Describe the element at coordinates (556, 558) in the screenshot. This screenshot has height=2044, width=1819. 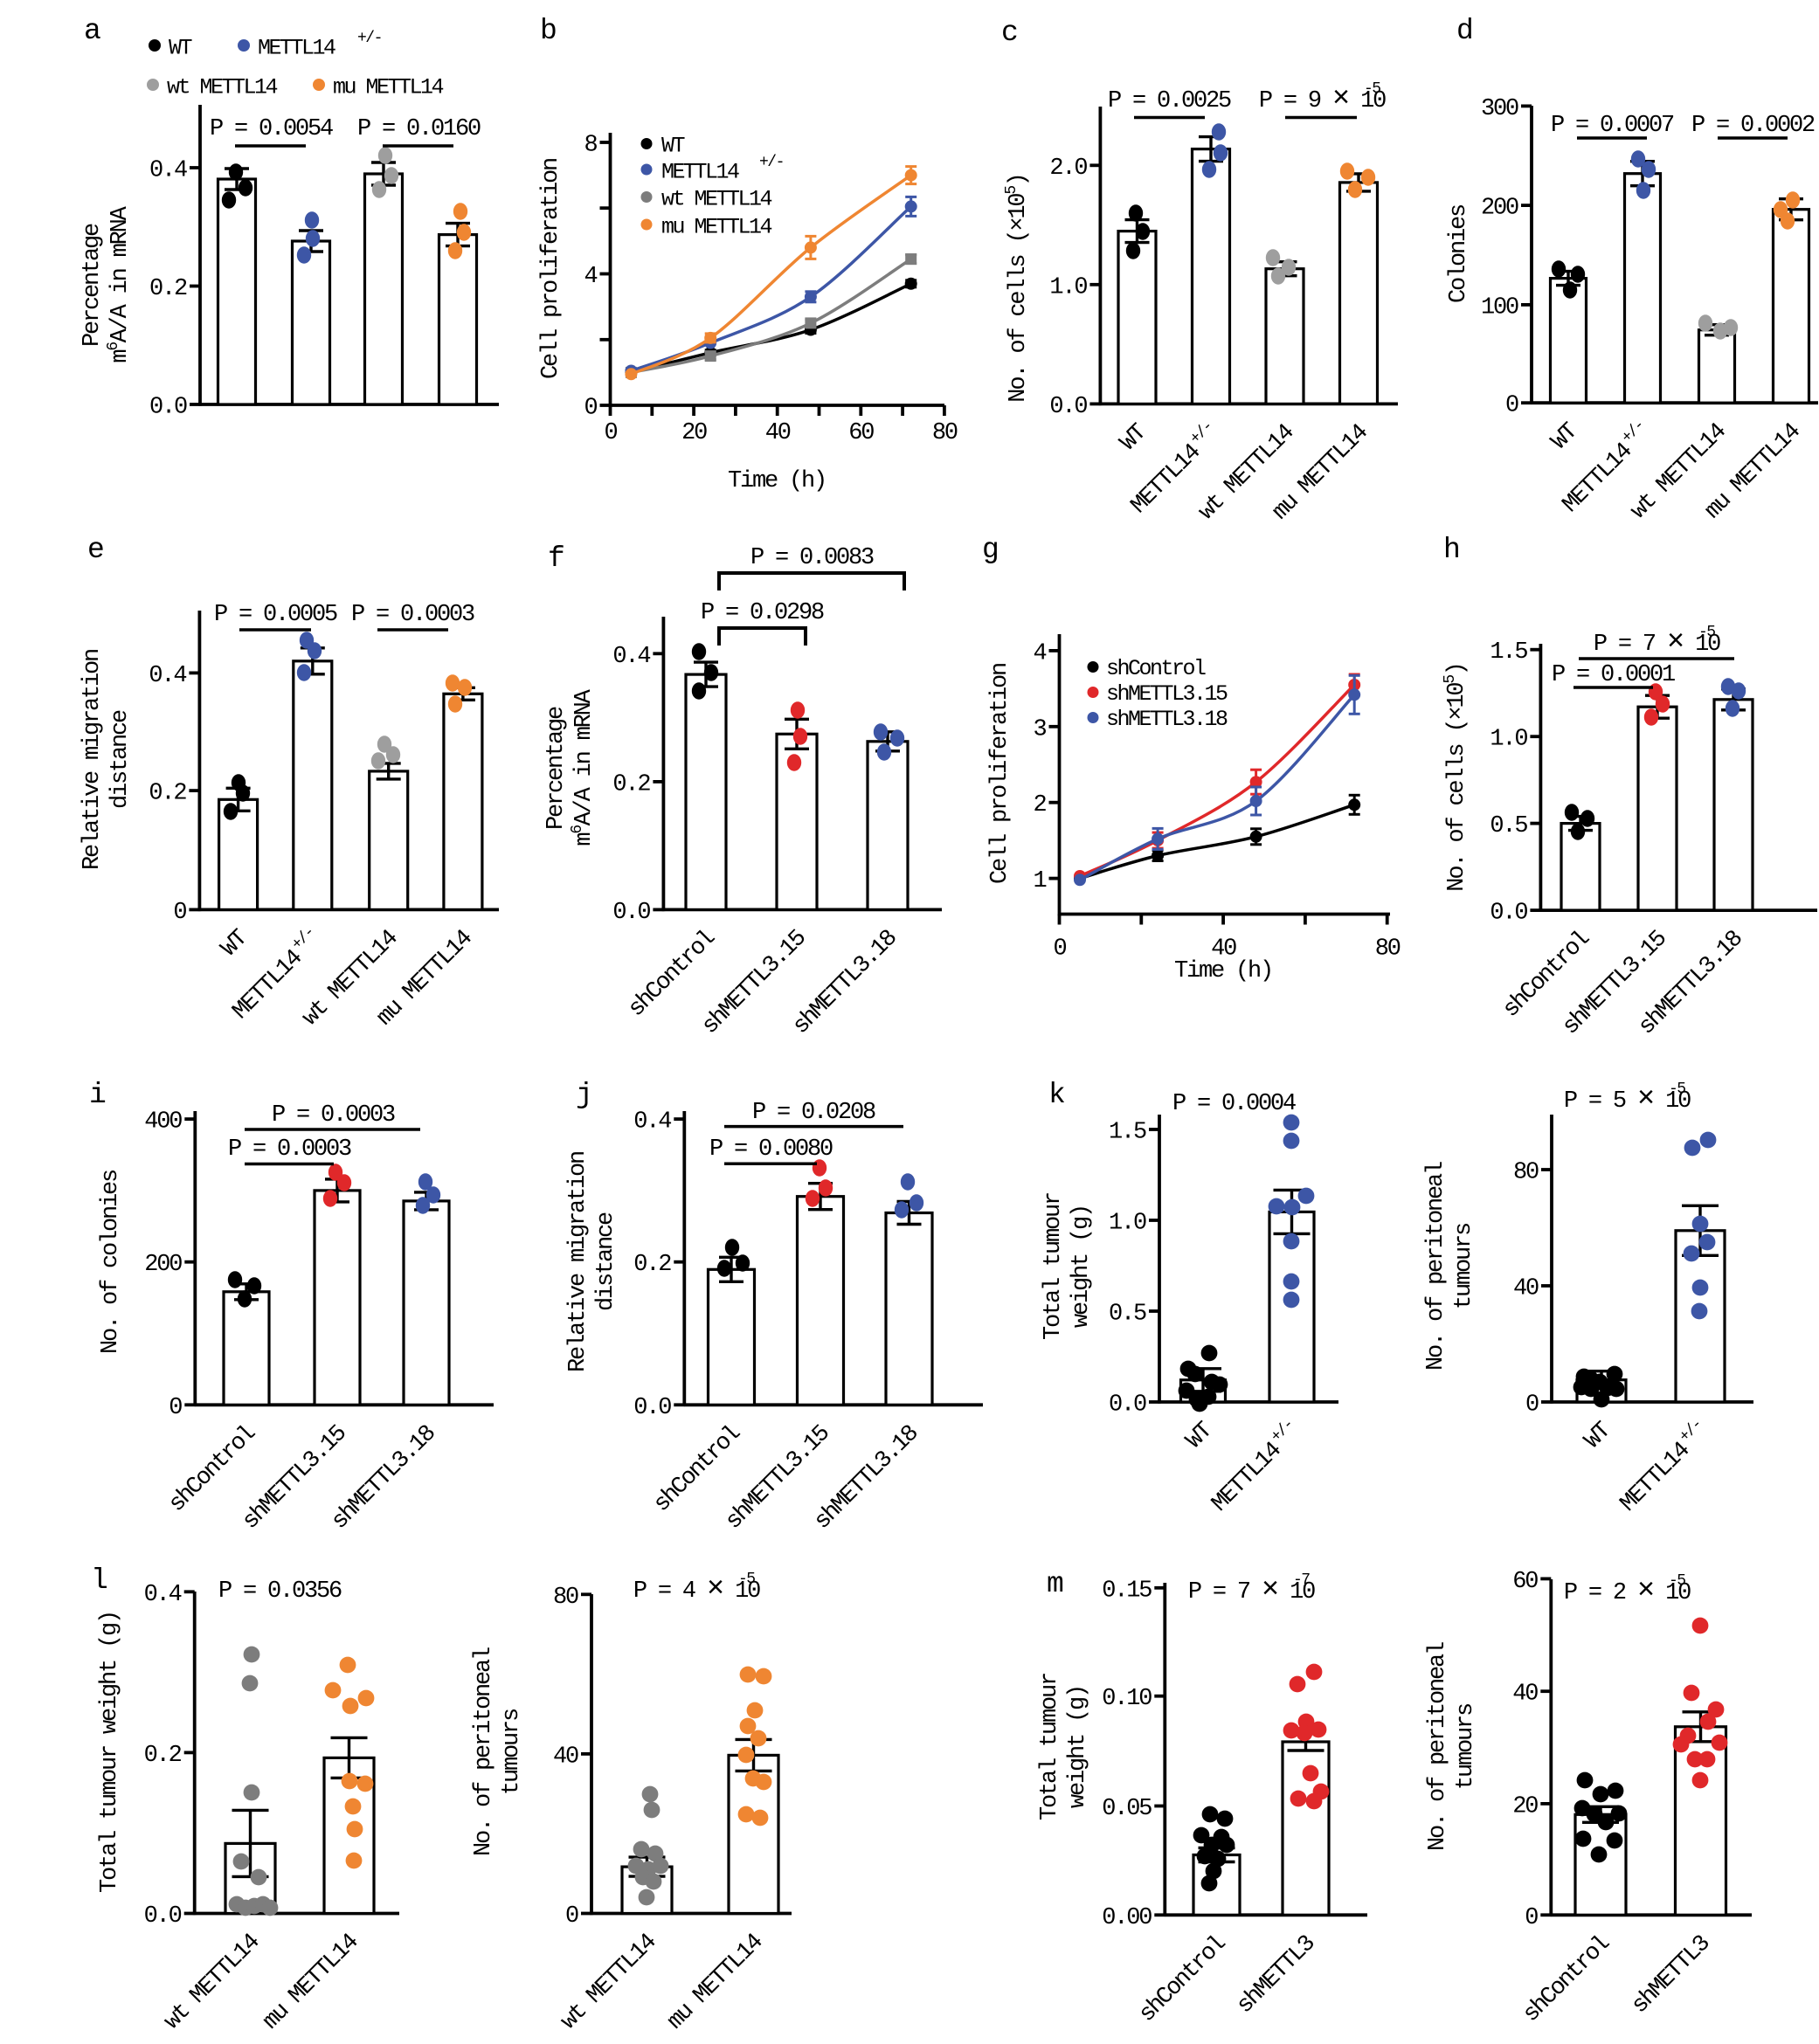
I see `svg-text: f` at that location.